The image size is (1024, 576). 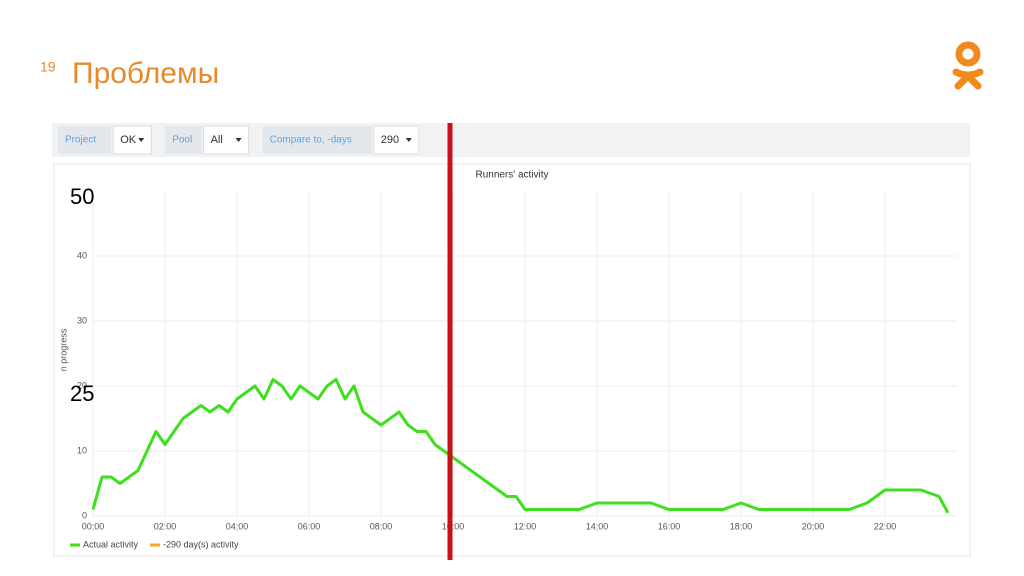 What do you see at coordinates (82, 320) in the screenshot?
I see `y-tick-label: 30` at bounding box center [82, 320].